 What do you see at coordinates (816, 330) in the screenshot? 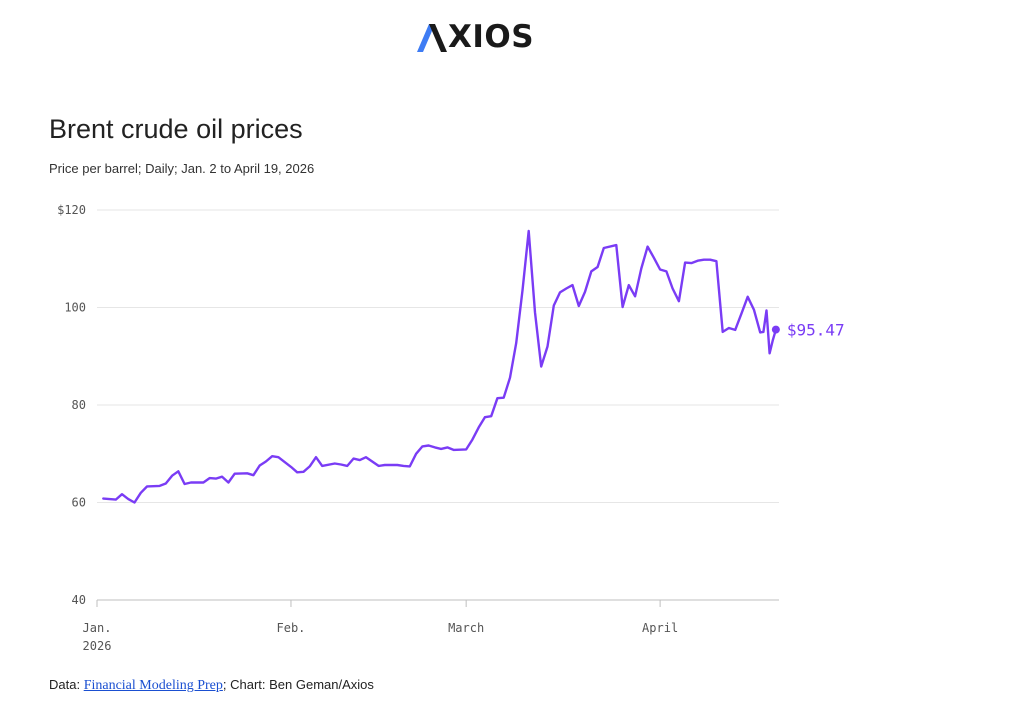
I see `end-value-label: $95.47` at bounding box center [816, 330].